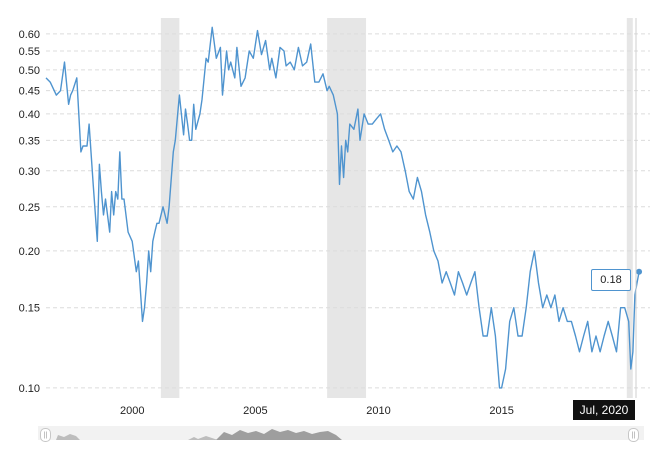 This screenshot has width=667, height=456. Describe the element at coordinates (29, 172) in the screenshot. I see `y-tick-label: 0.30` at that location.